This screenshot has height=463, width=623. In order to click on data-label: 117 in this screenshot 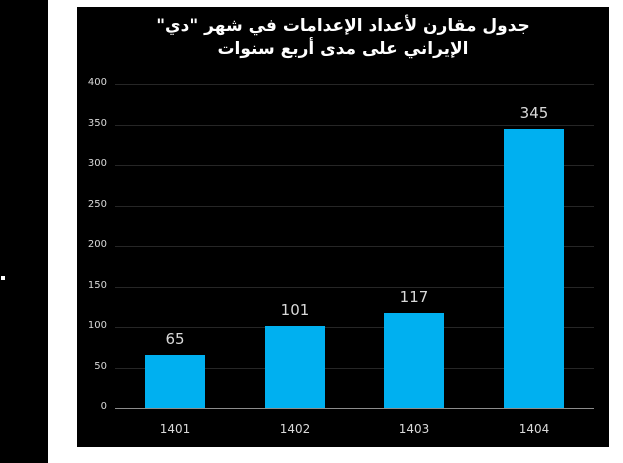, I will do `click(414, 297)`.